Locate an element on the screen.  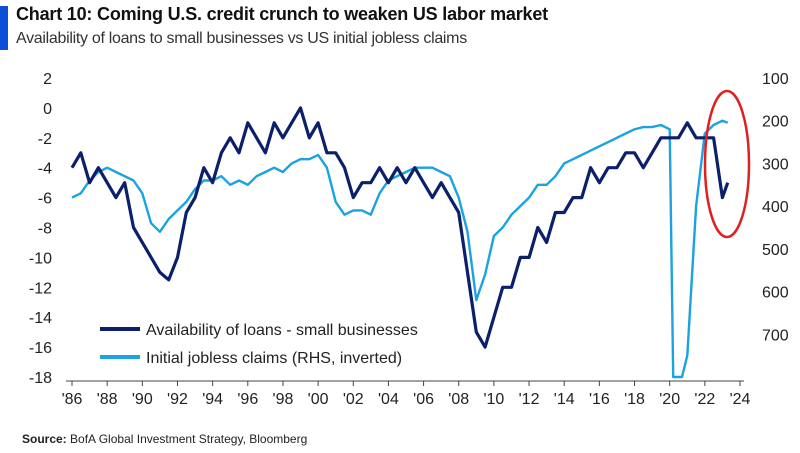
x-tick-label: '96 is located at coordinates (247, 399).